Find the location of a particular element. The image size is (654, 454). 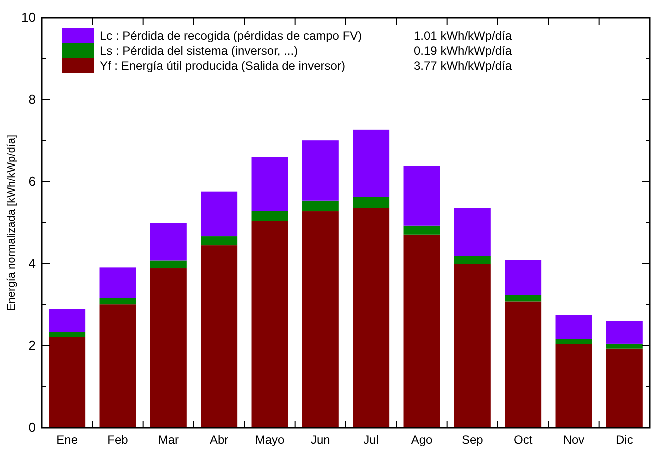

x-tick-label: Jul is located at coordinates (372, 440).